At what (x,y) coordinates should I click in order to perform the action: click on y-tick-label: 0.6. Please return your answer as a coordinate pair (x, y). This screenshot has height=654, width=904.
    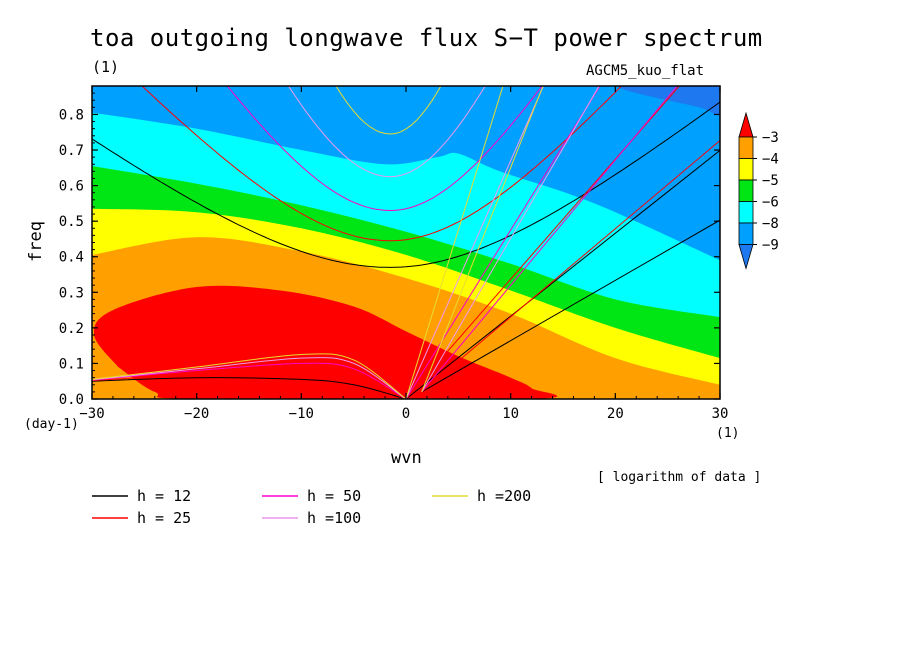
    Looking at the image, I should click on (71, 187).